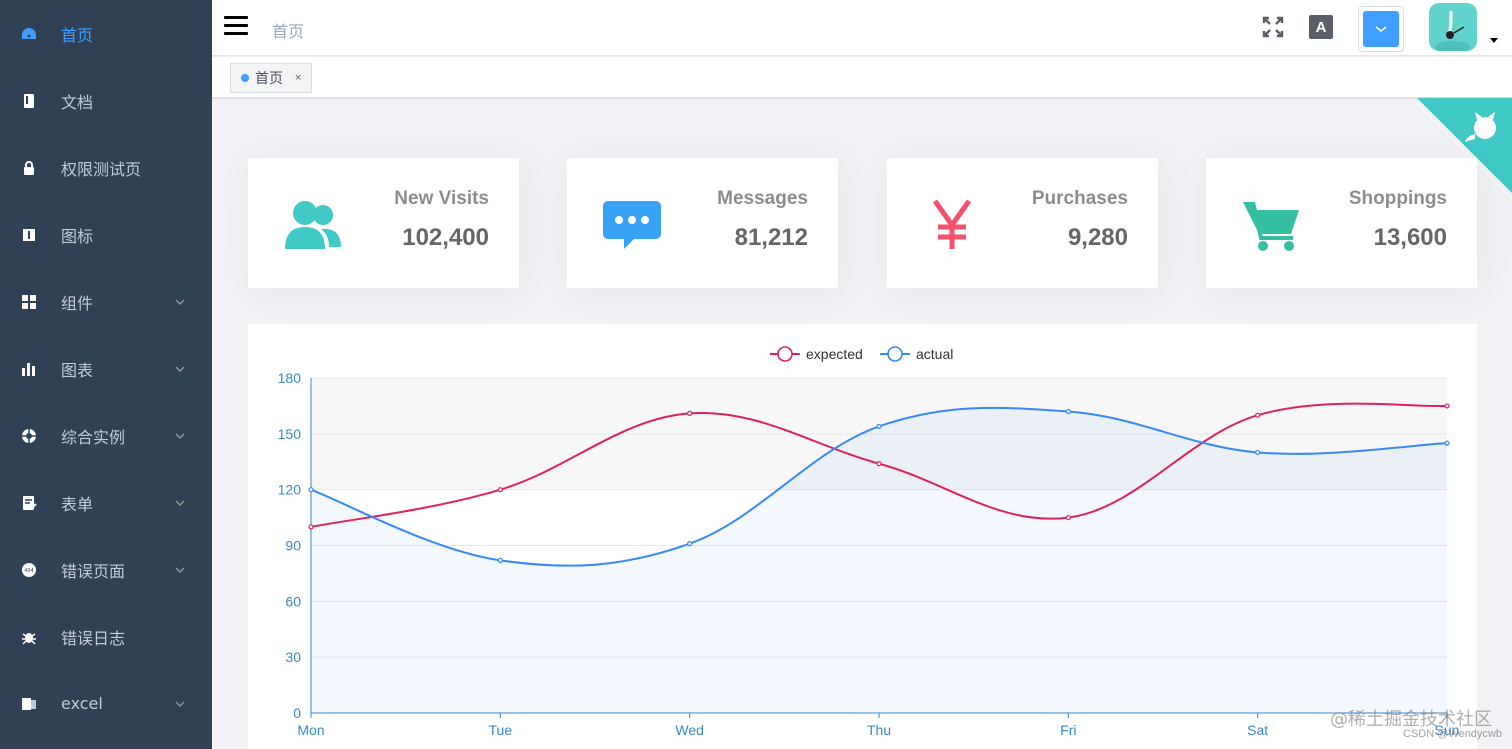 This screenshot has height=749, width=1512. Describe the element at coordinates (771, 237) in the screenshot. I see `panel-value: 81,212` at that location.